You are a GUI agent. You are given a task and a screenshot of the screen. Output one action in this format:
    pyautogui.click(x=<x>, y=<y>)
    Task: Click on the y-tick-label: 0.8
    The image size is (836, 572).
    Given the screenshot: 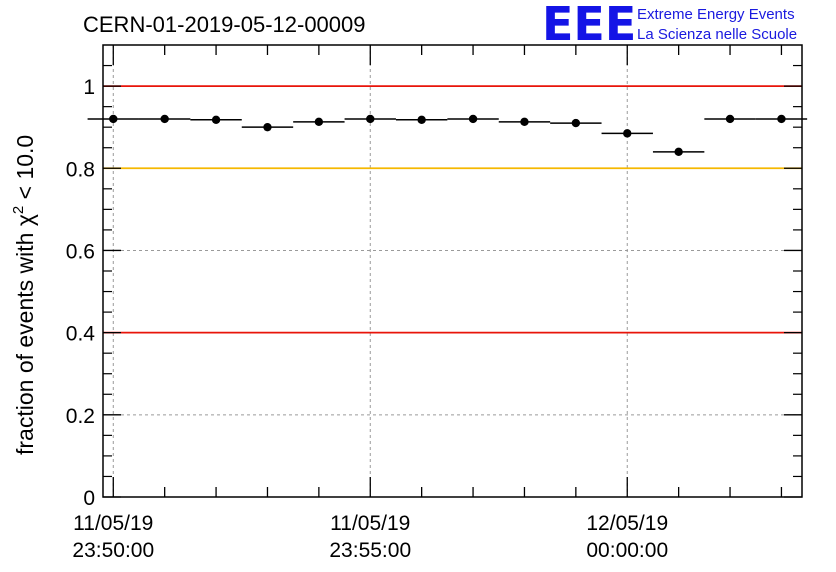 What is the action you would take?
    pyautogui.click(x=80, y=169)
    